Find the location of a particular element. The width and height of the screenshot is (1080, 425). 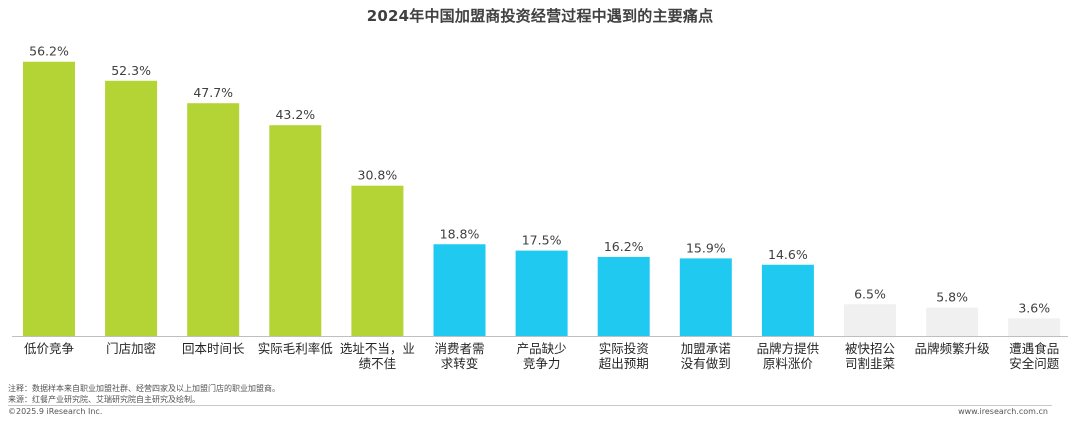

category-label: 求转变 is located at coordinates (460, 363).